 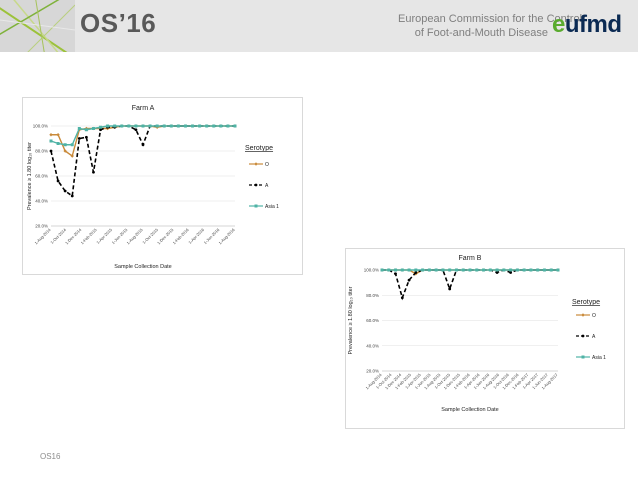 I want to click on farm-a-legend-asia1-label: Asia 1, so click(x=272, y=207).